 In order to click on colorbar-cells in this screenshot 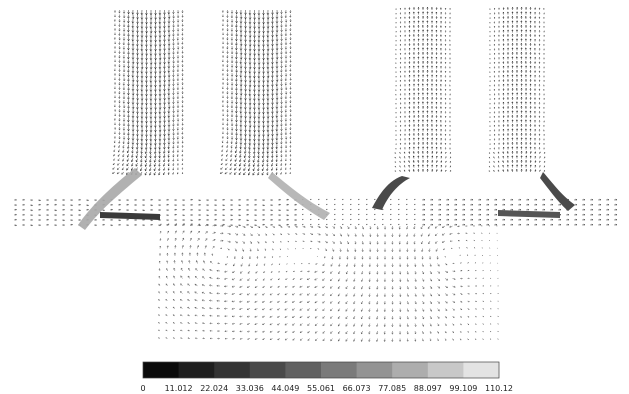, I will do `click(321, 370)`.